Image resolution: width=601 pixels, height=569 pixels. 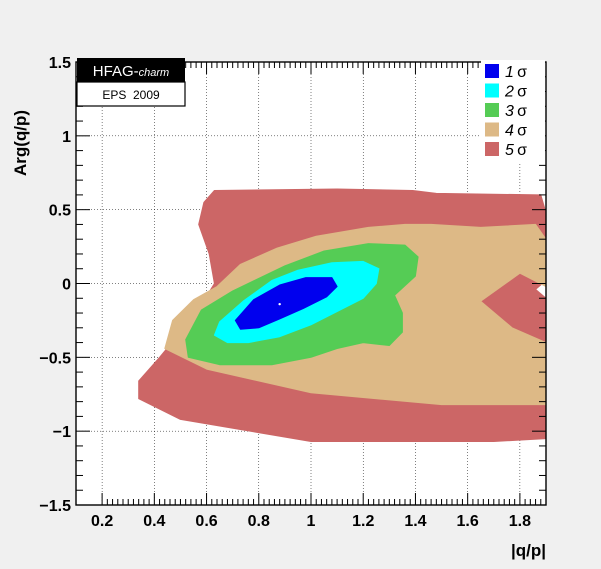 What do you see at coordinates (60, 63) in the screenshot?
I see `y-tick-label-6: 1.5` at bounding box center [60, 63].